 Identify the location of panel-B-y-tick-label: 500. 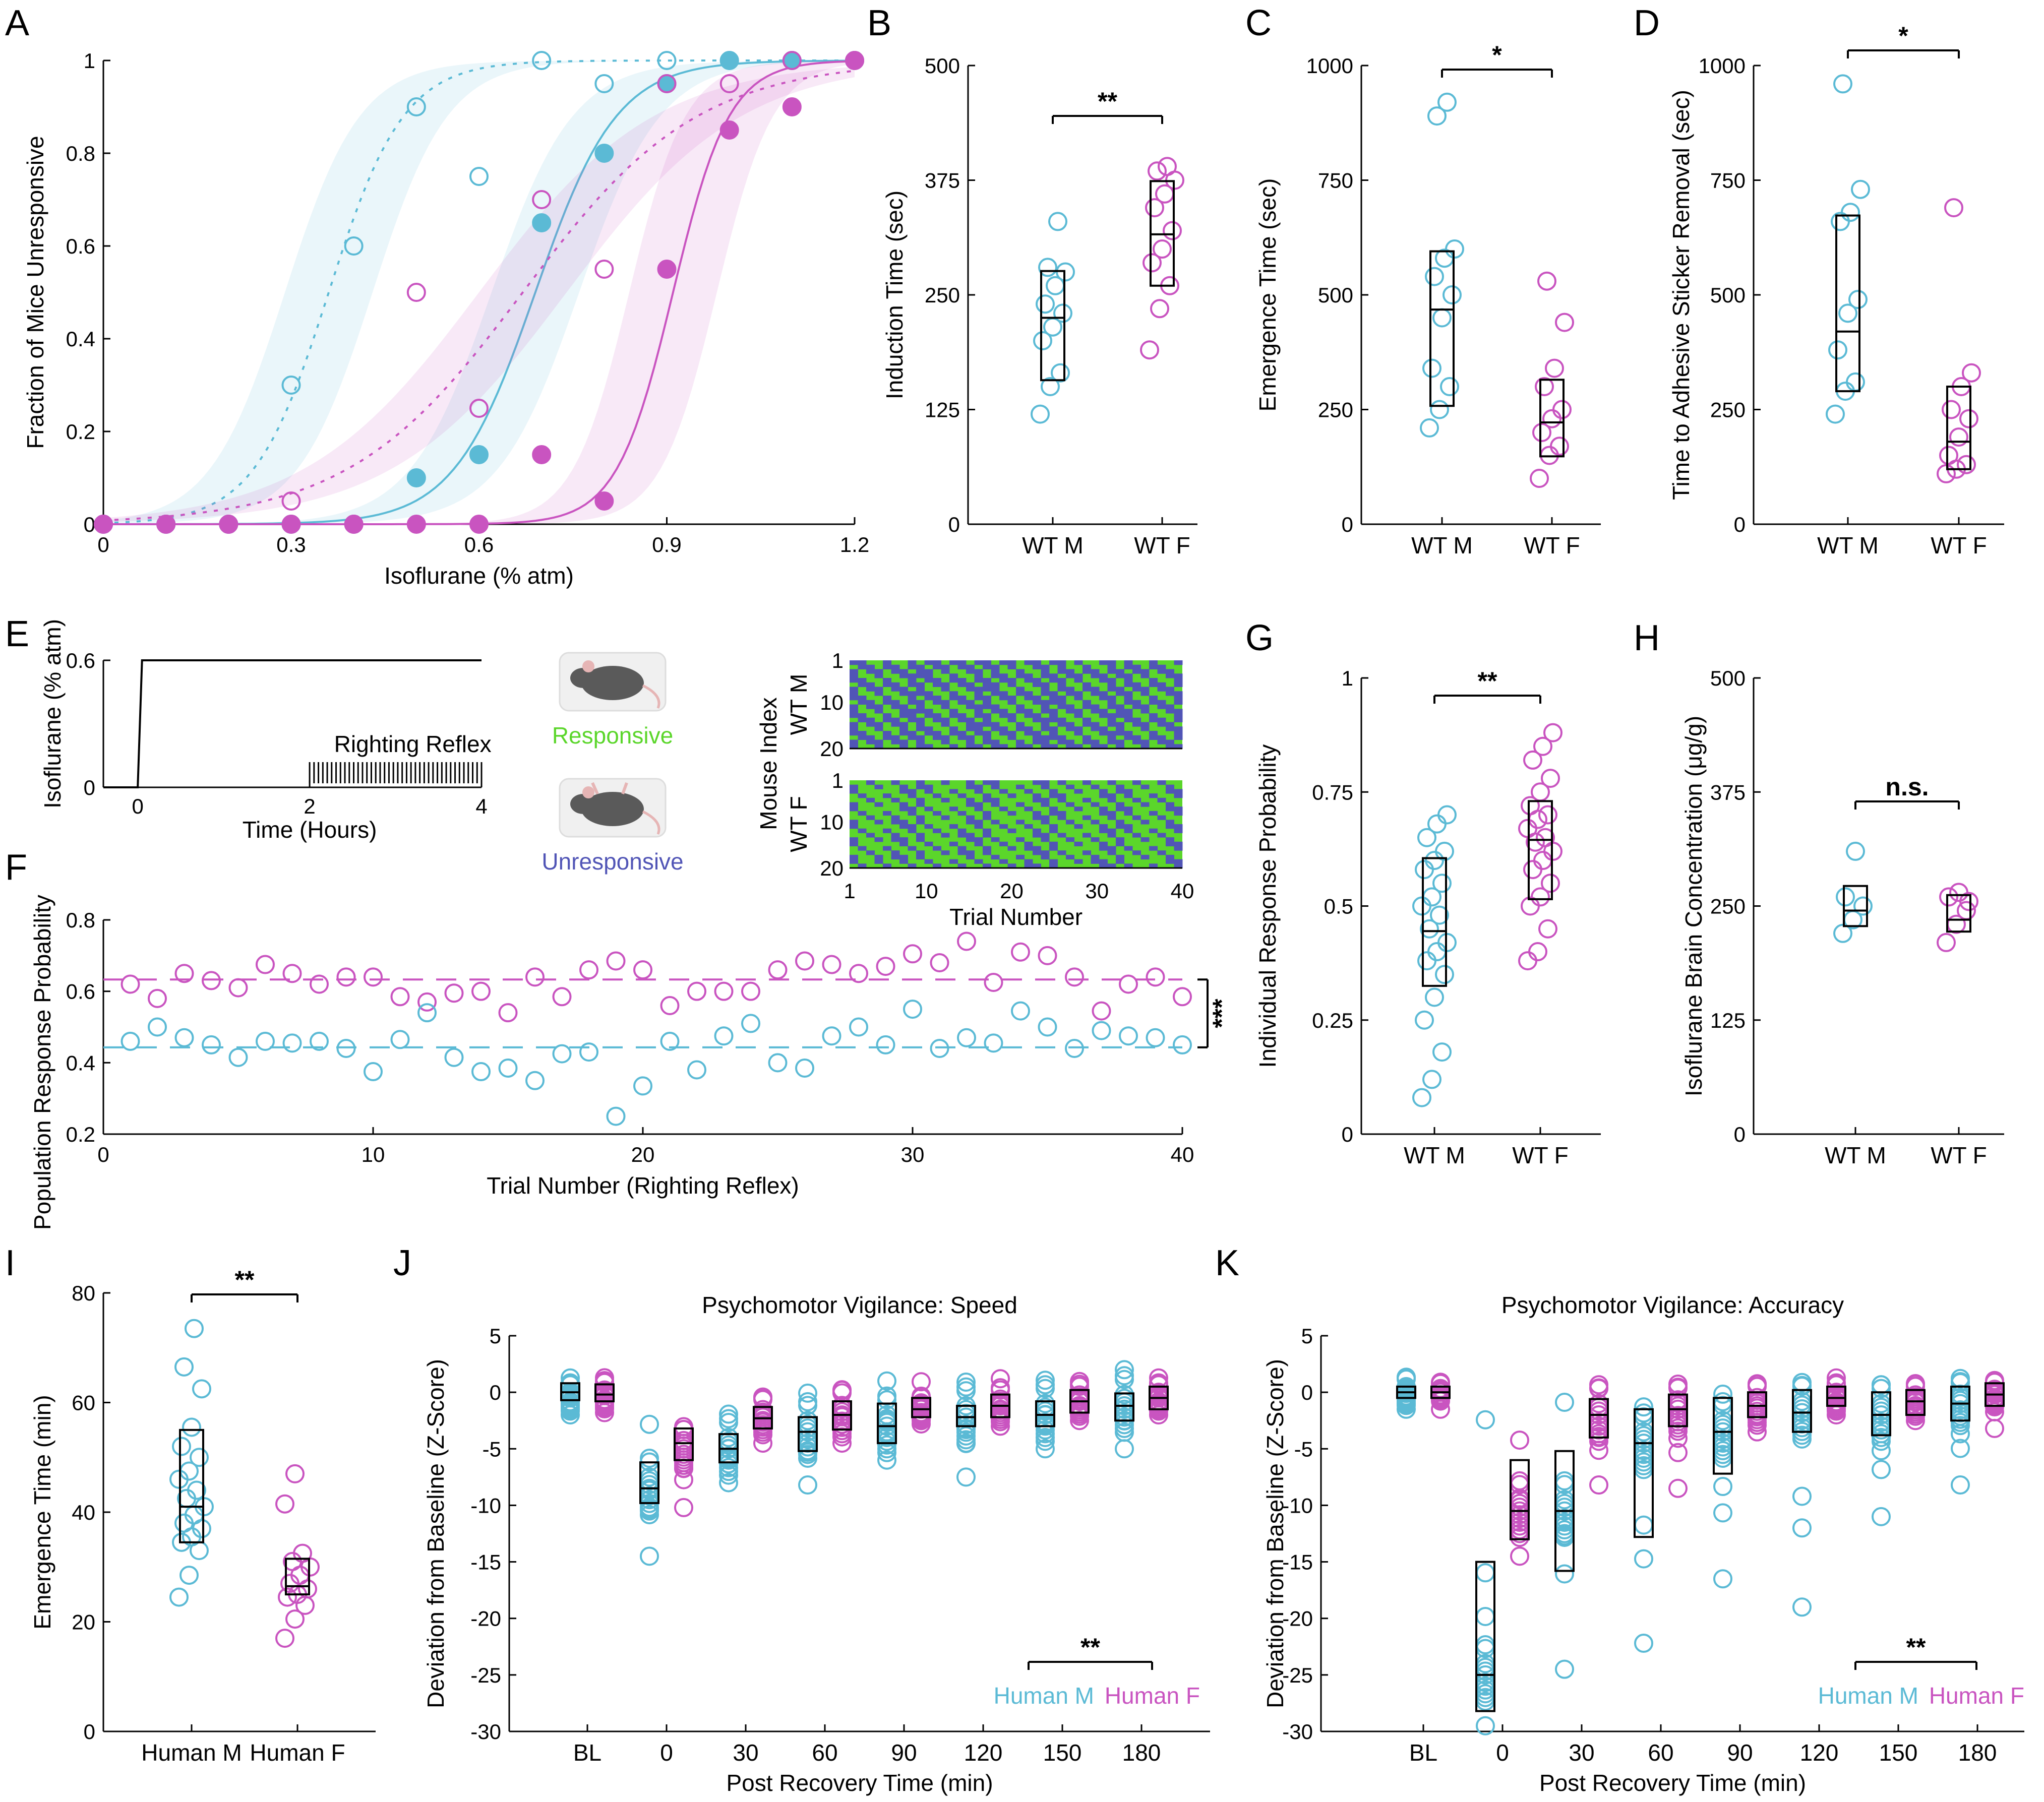
(943, 66).